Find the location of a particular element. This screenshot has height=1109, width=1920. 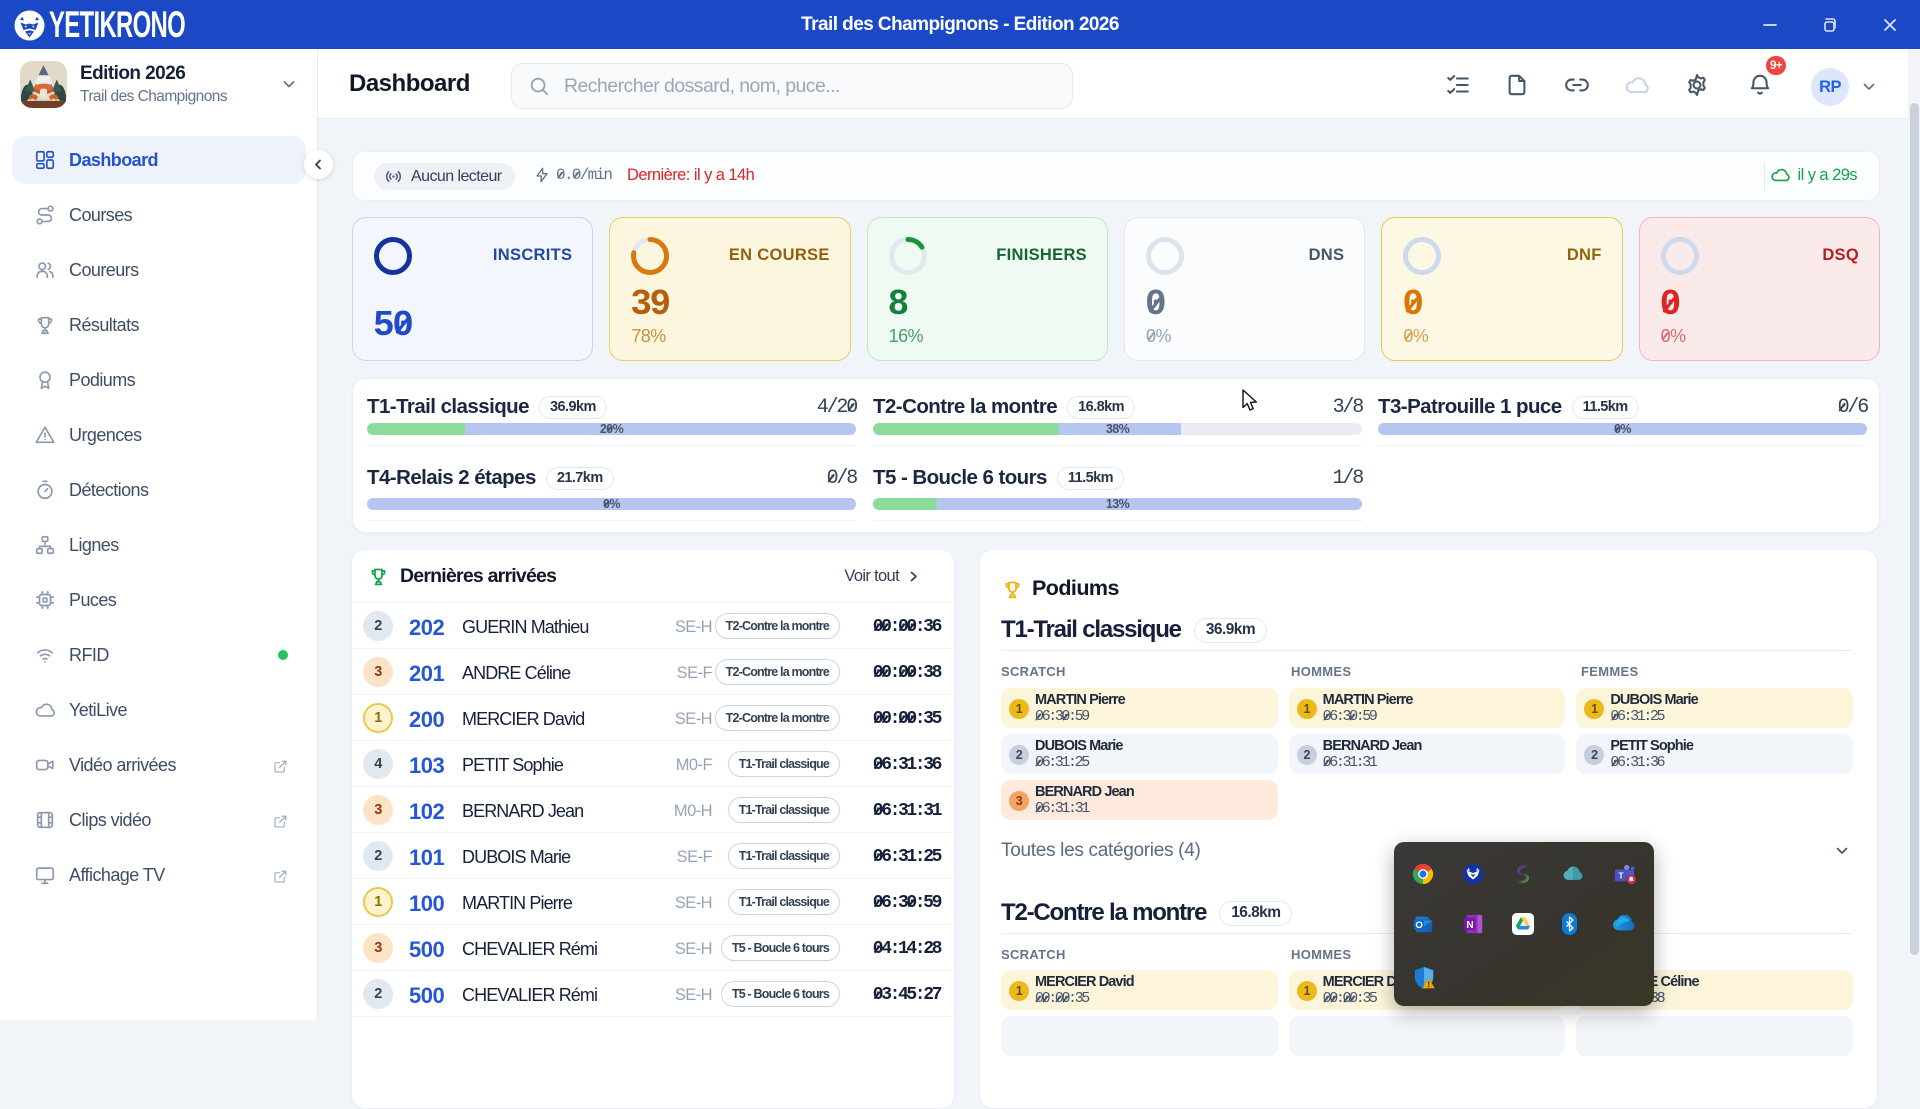

svg-text: N is located at coordinates (1469, 925).